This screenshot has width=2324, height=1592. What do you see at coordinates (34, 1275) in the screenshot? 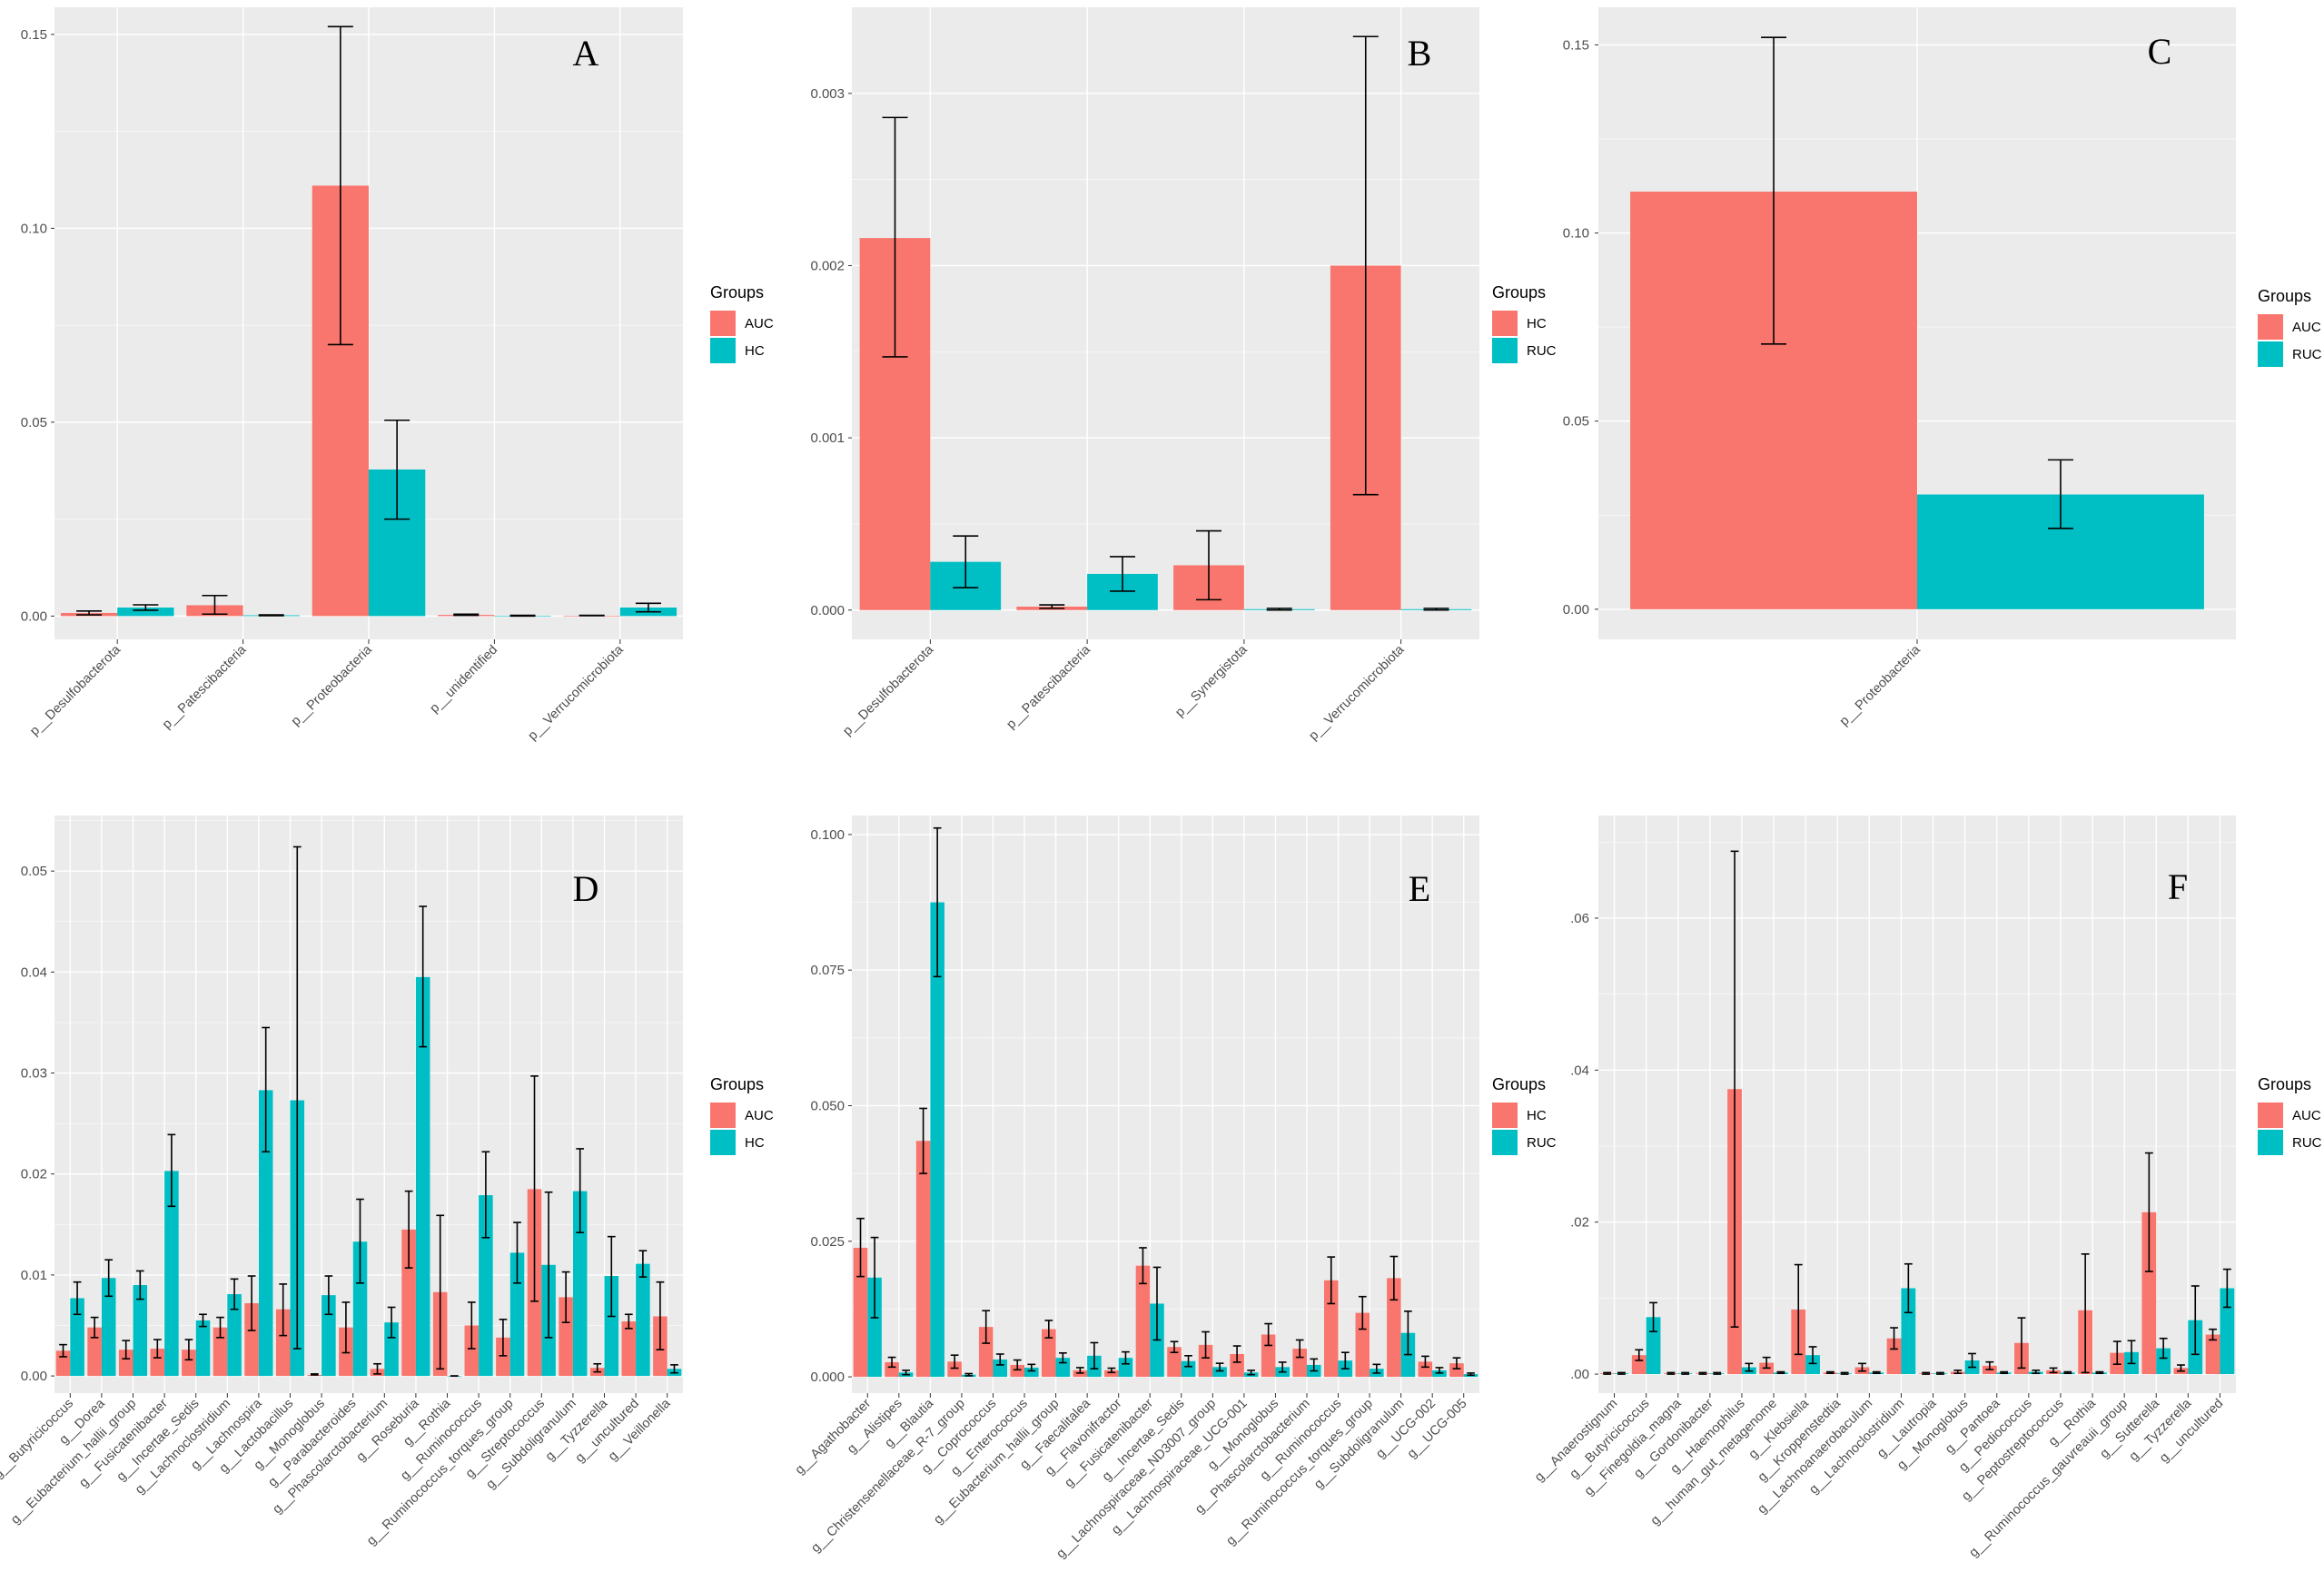
I see `y-tick-label: 0.01` at bounding box center [34, 1275].